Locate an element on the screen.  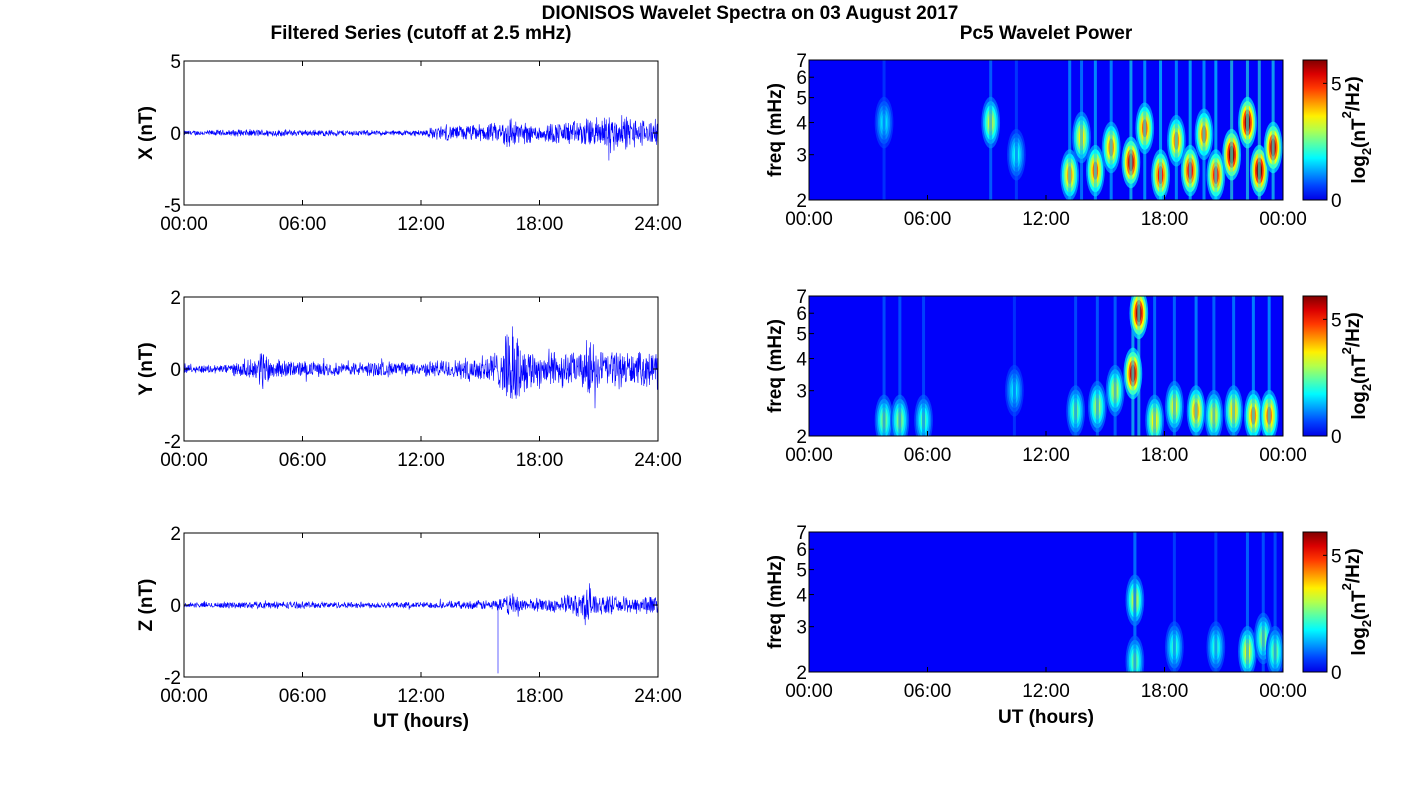
wavelet-background is located at coordinates (1046, 602).